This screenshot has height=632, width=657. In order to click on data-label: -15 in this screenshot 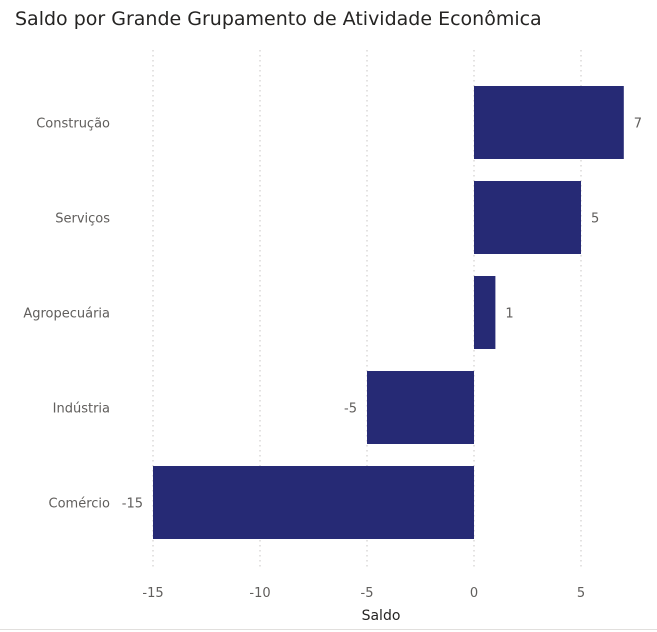, I will do `click(132, 504)`.